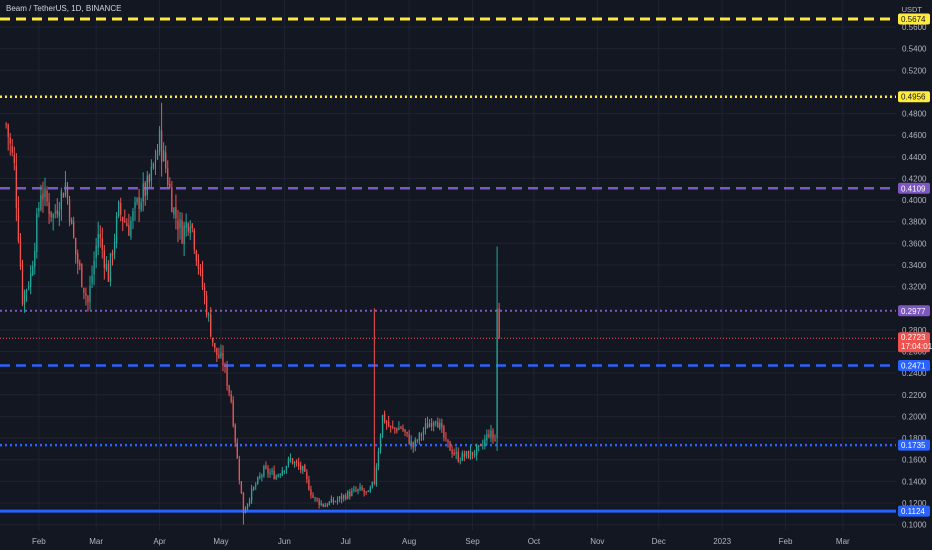  Describe the element at coordinates (914, 114) in the screenshot. I see `y-tick-label: 0.4800` at that location.